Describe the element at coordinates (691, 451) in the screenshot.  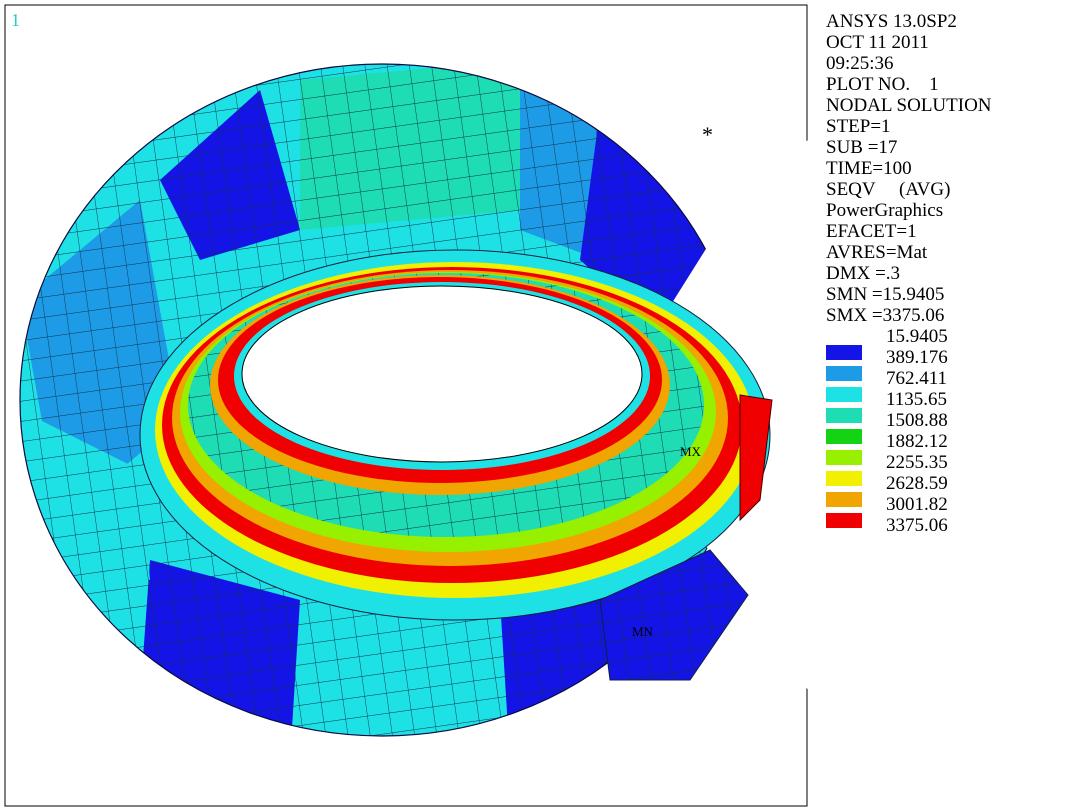
I see `max-marker: MX` at that location.